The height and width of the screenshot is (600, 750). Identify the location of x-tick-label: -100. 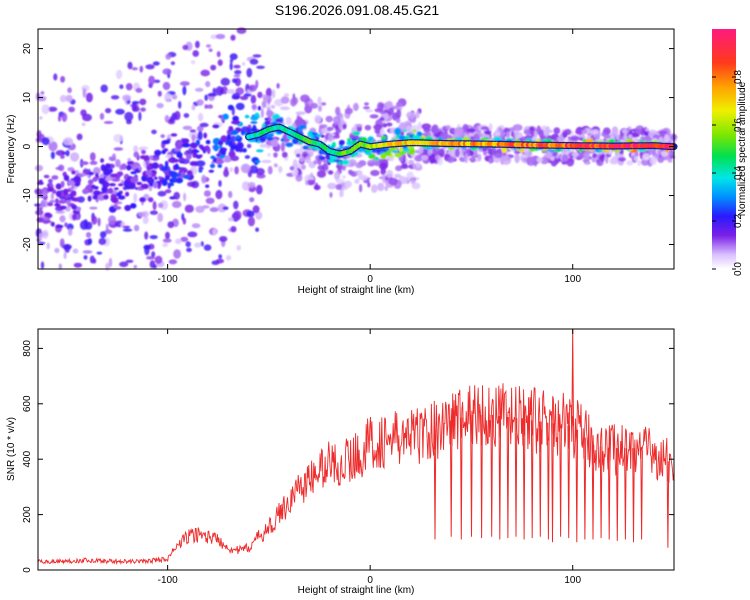
(168, 580).